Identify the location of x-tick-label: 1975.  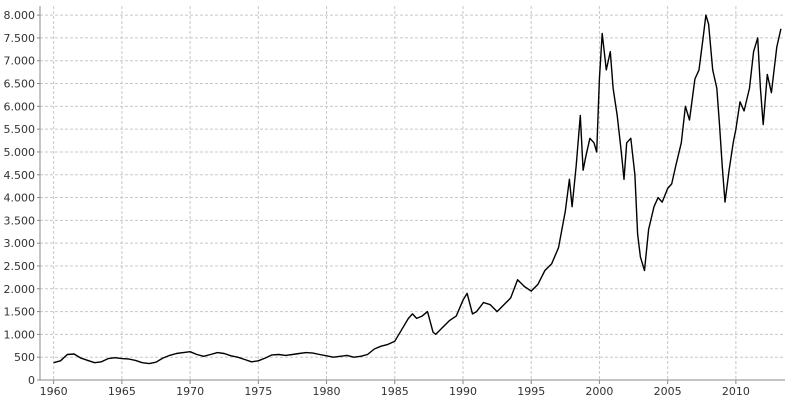
(258, 391).